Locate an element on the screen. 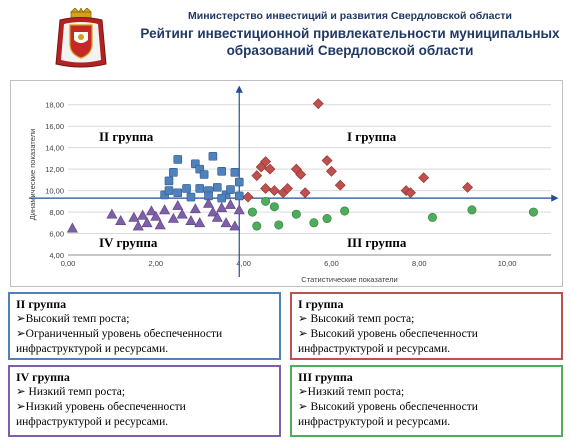  group-II-title: II группа is located at coordinates (41, 304).